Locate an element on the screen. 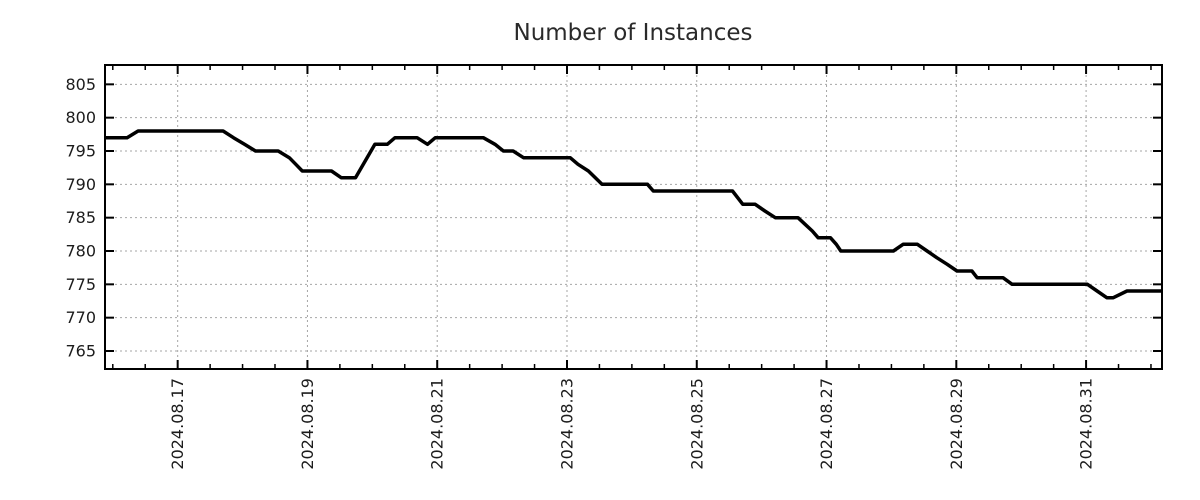 Image resolution: width=1200 pixels, height=500 pixels. x-tick-label: 2024.08.17 is located at coordinates (177, 424).